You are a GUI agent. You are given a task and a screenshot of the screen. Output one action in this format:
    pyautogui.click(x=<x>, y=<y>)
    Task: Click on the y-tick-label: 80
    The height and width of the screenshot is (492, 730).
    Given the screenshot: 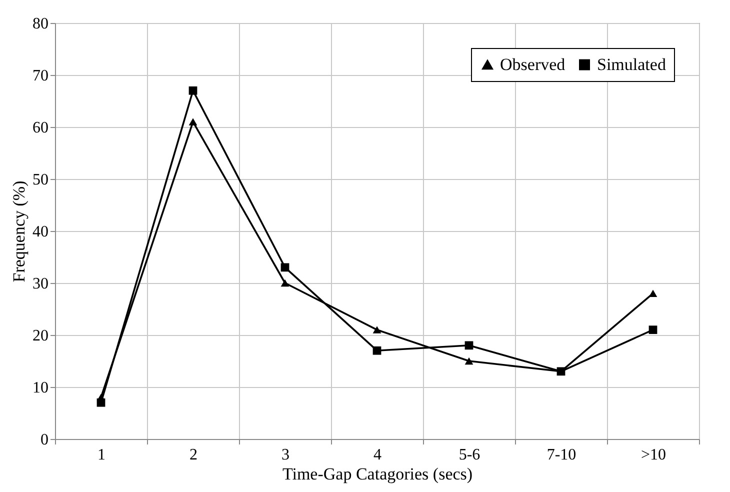 What is the action you would take?
    pyautogui.click(x=40, y=24)
    